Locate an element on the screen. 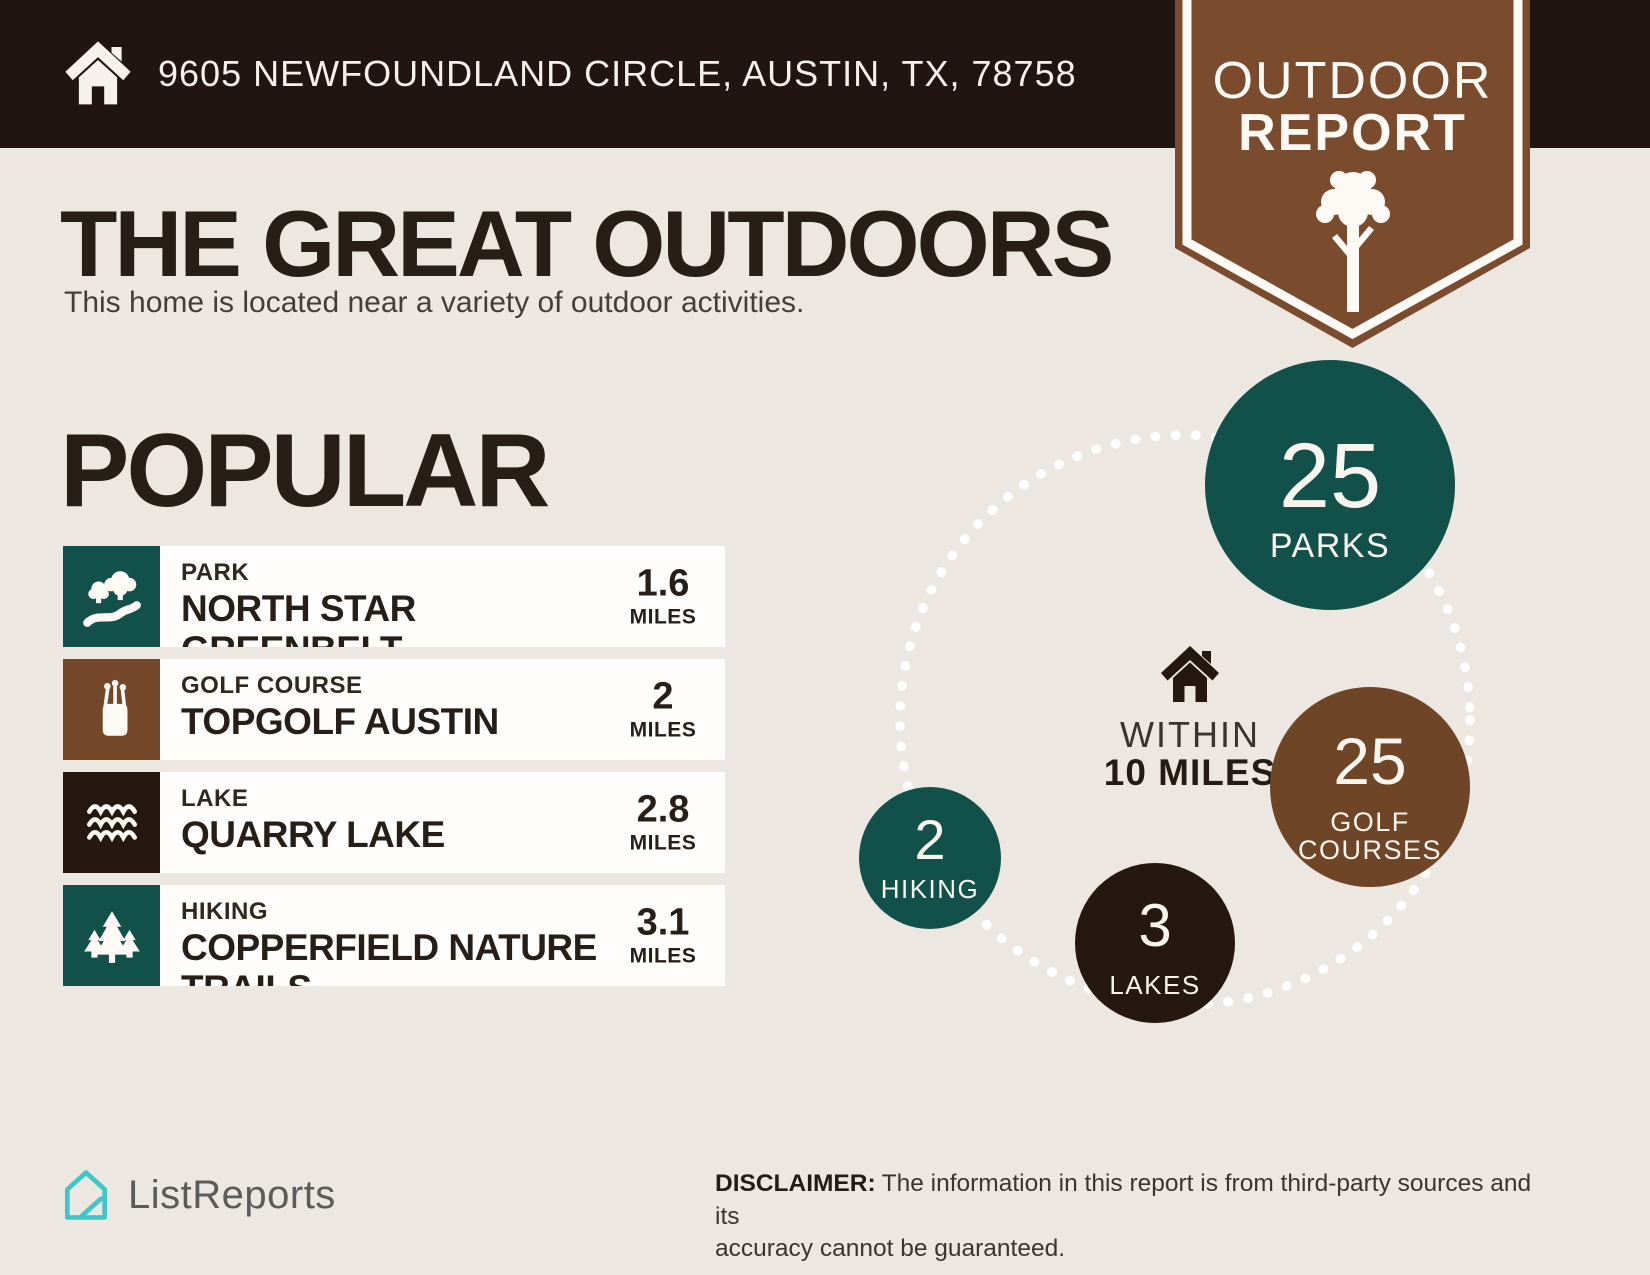  bubble-label-line1: GOLF is located at coordinates (1370, 822).